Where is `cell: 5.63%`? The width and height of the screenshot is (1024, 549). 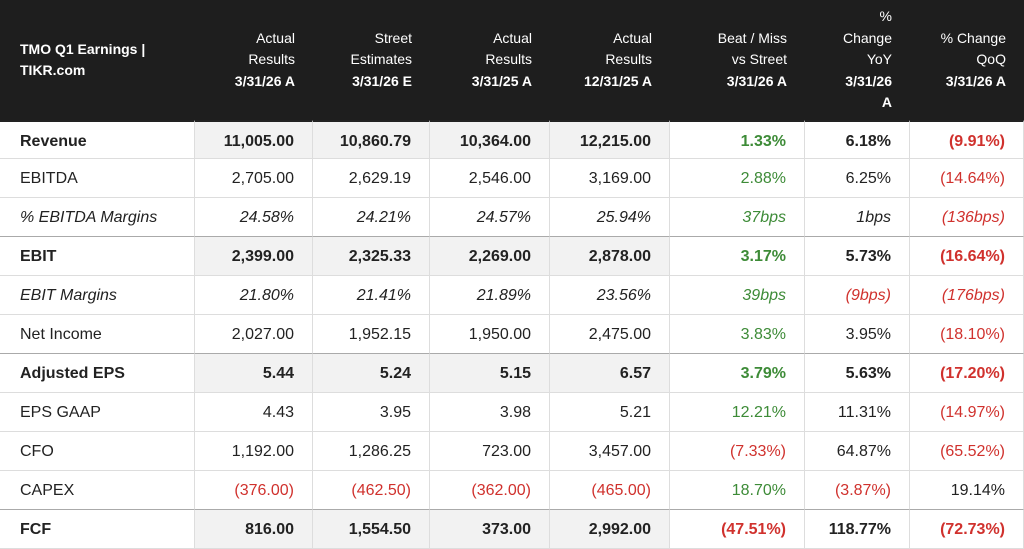 cell: 5.63% is located at coordinates (857, 373).